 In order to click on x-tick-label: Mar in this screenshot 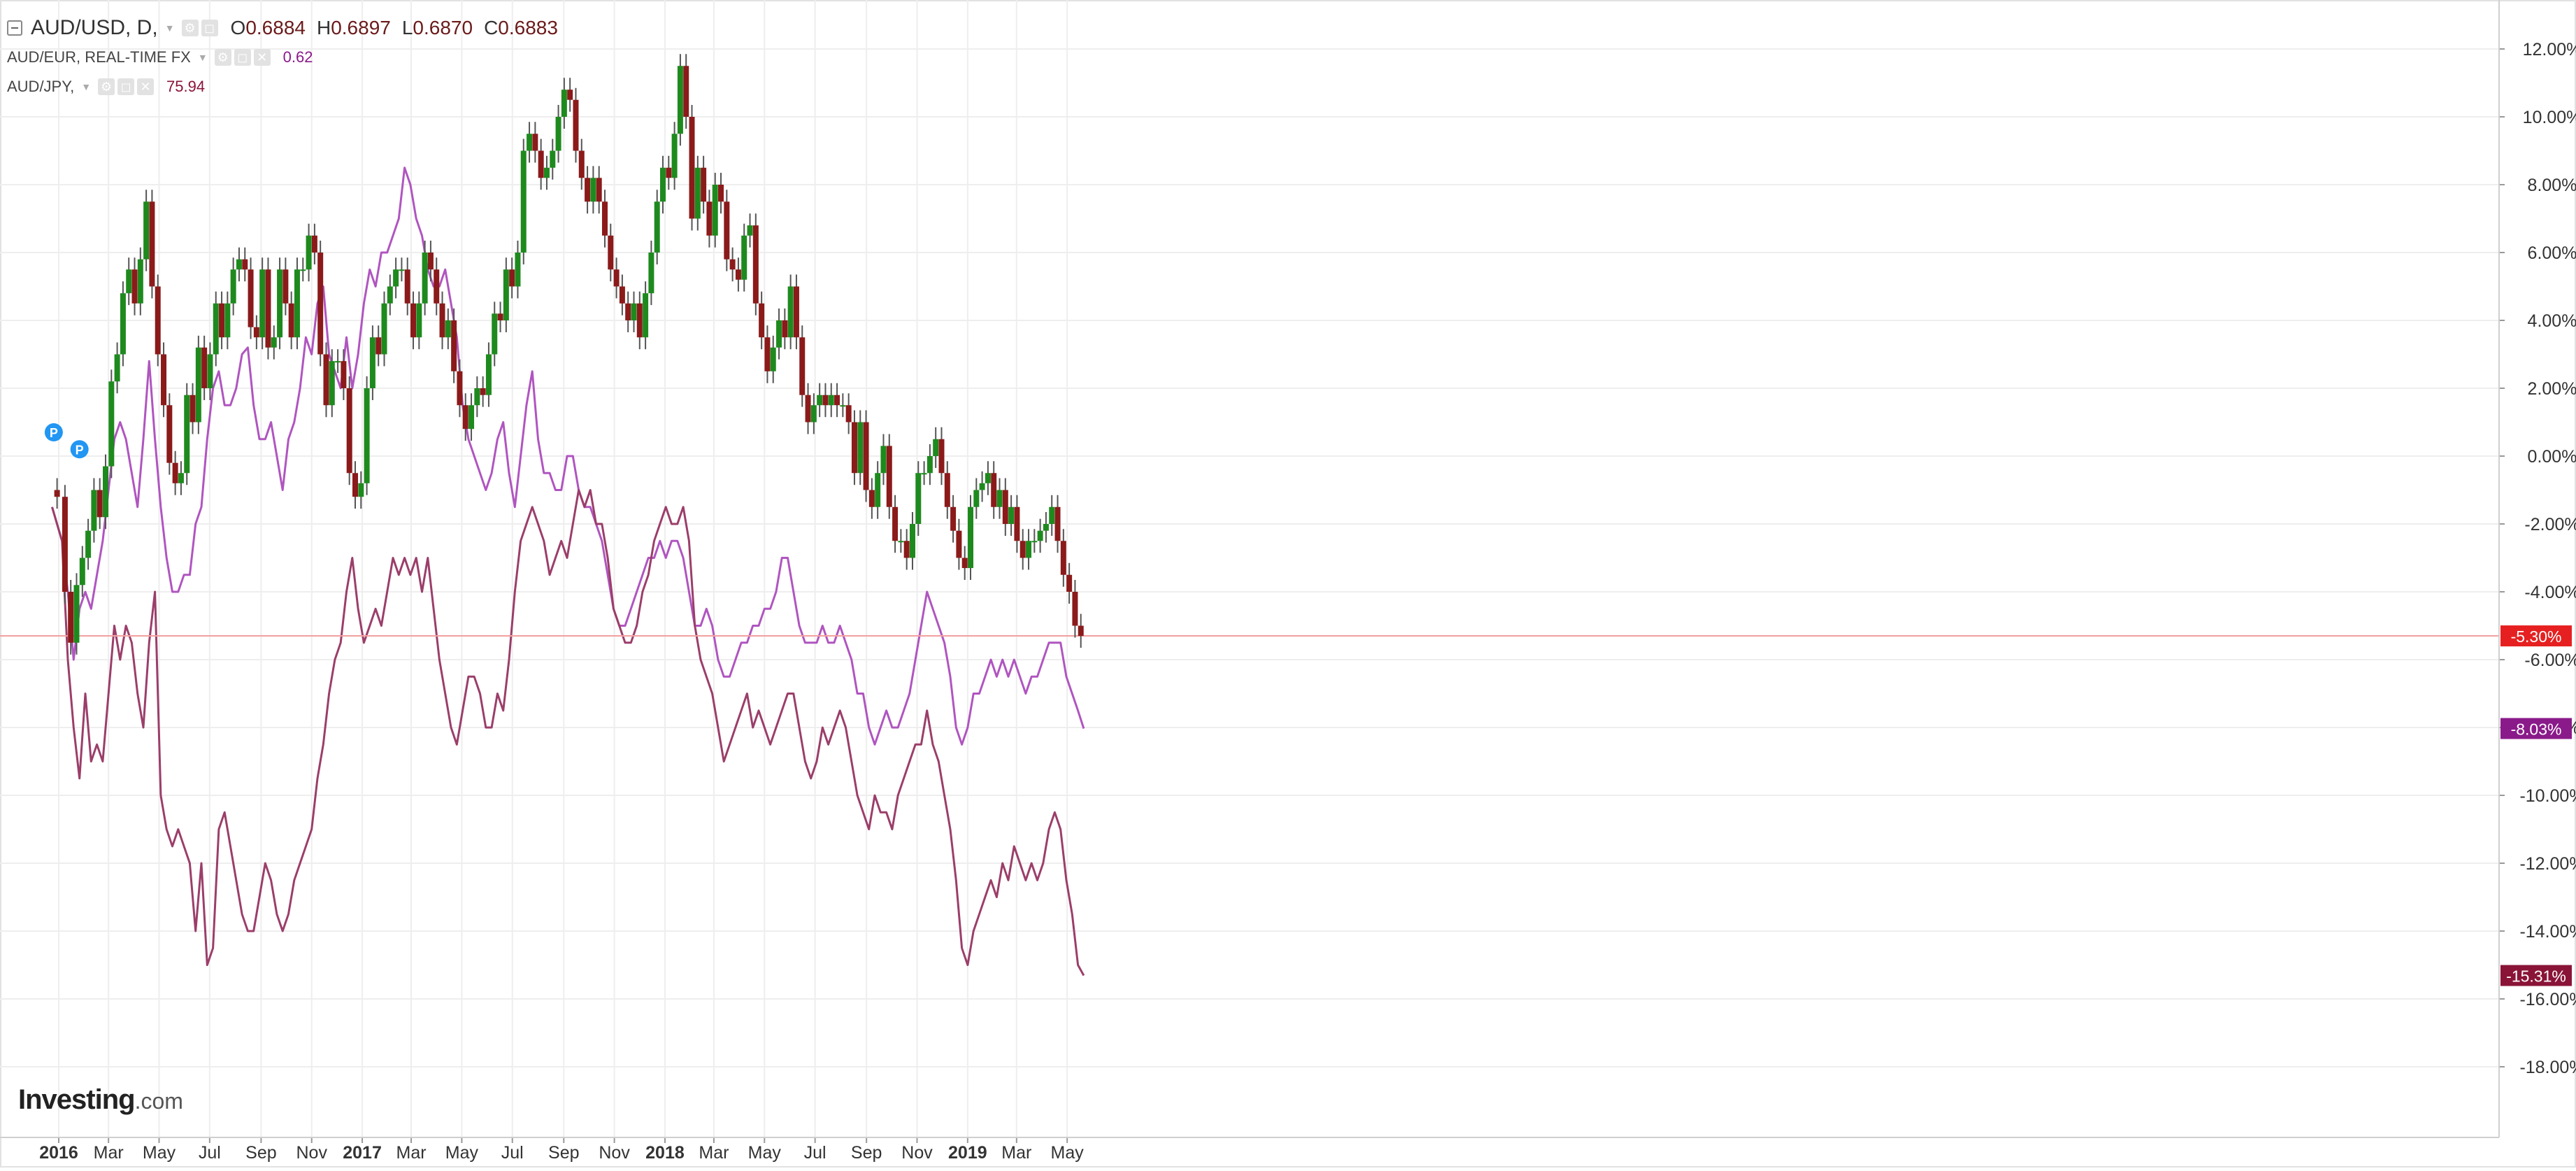, I will do `click(714, 1153)`.